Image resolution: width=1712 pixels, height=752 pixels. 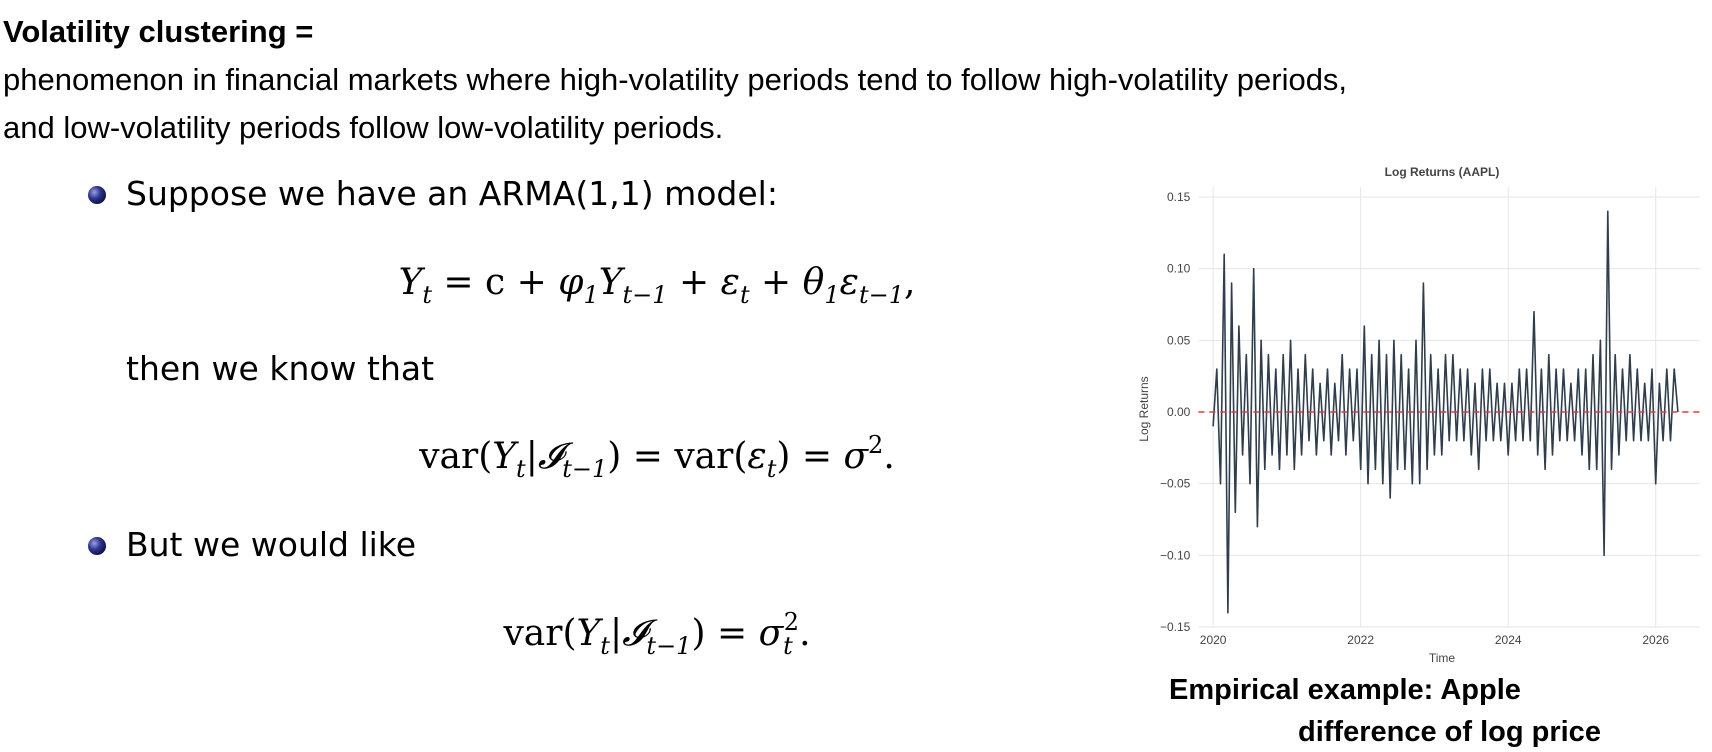 What do you see at coordinates (158, 31) in the screenshot?
I see `slide-title: Volatility clustering =` at bounding box center [158, 31].